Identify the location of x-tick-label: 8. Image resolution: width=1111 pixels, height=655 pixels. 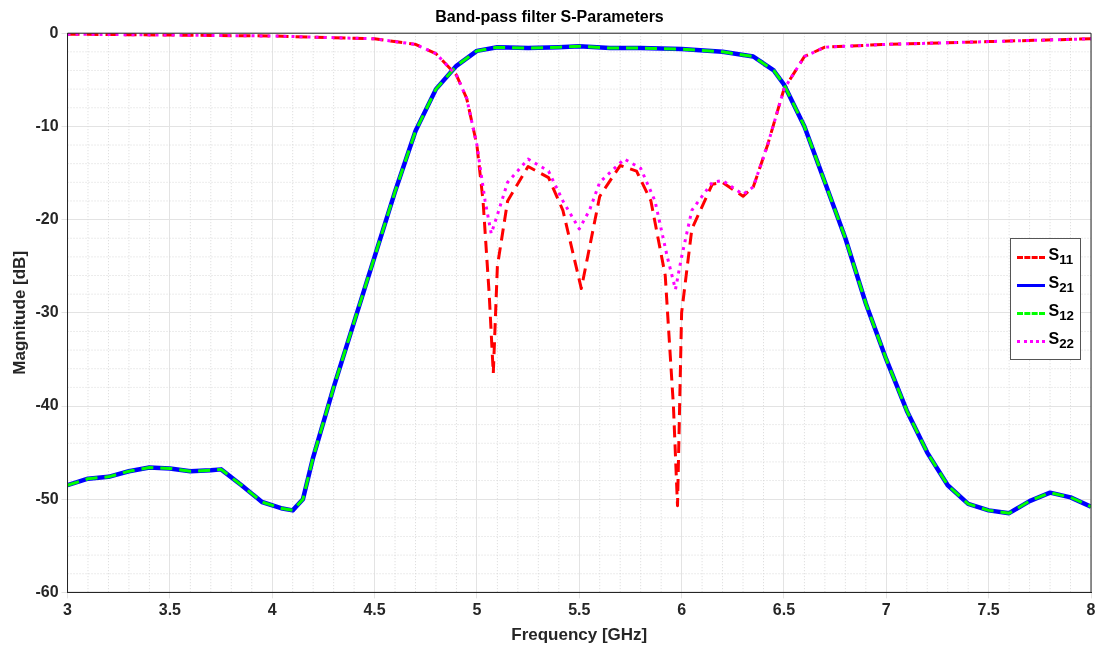
(1091, 610).